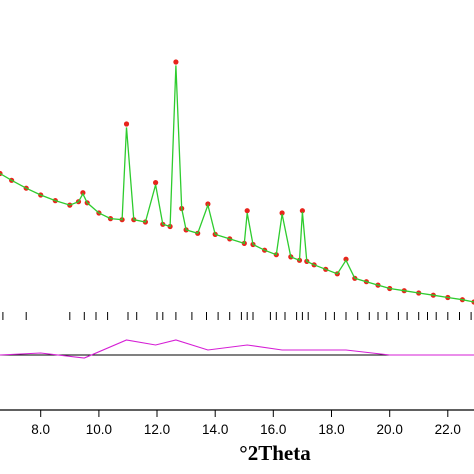  What do you see at coordinates (246, 423) in the screenshot?
I see `x-axis-ticks: 8.0 10.0 12.0 14.0 16.0 18.0 20.0 22.0` at bounding box center [246, 423].